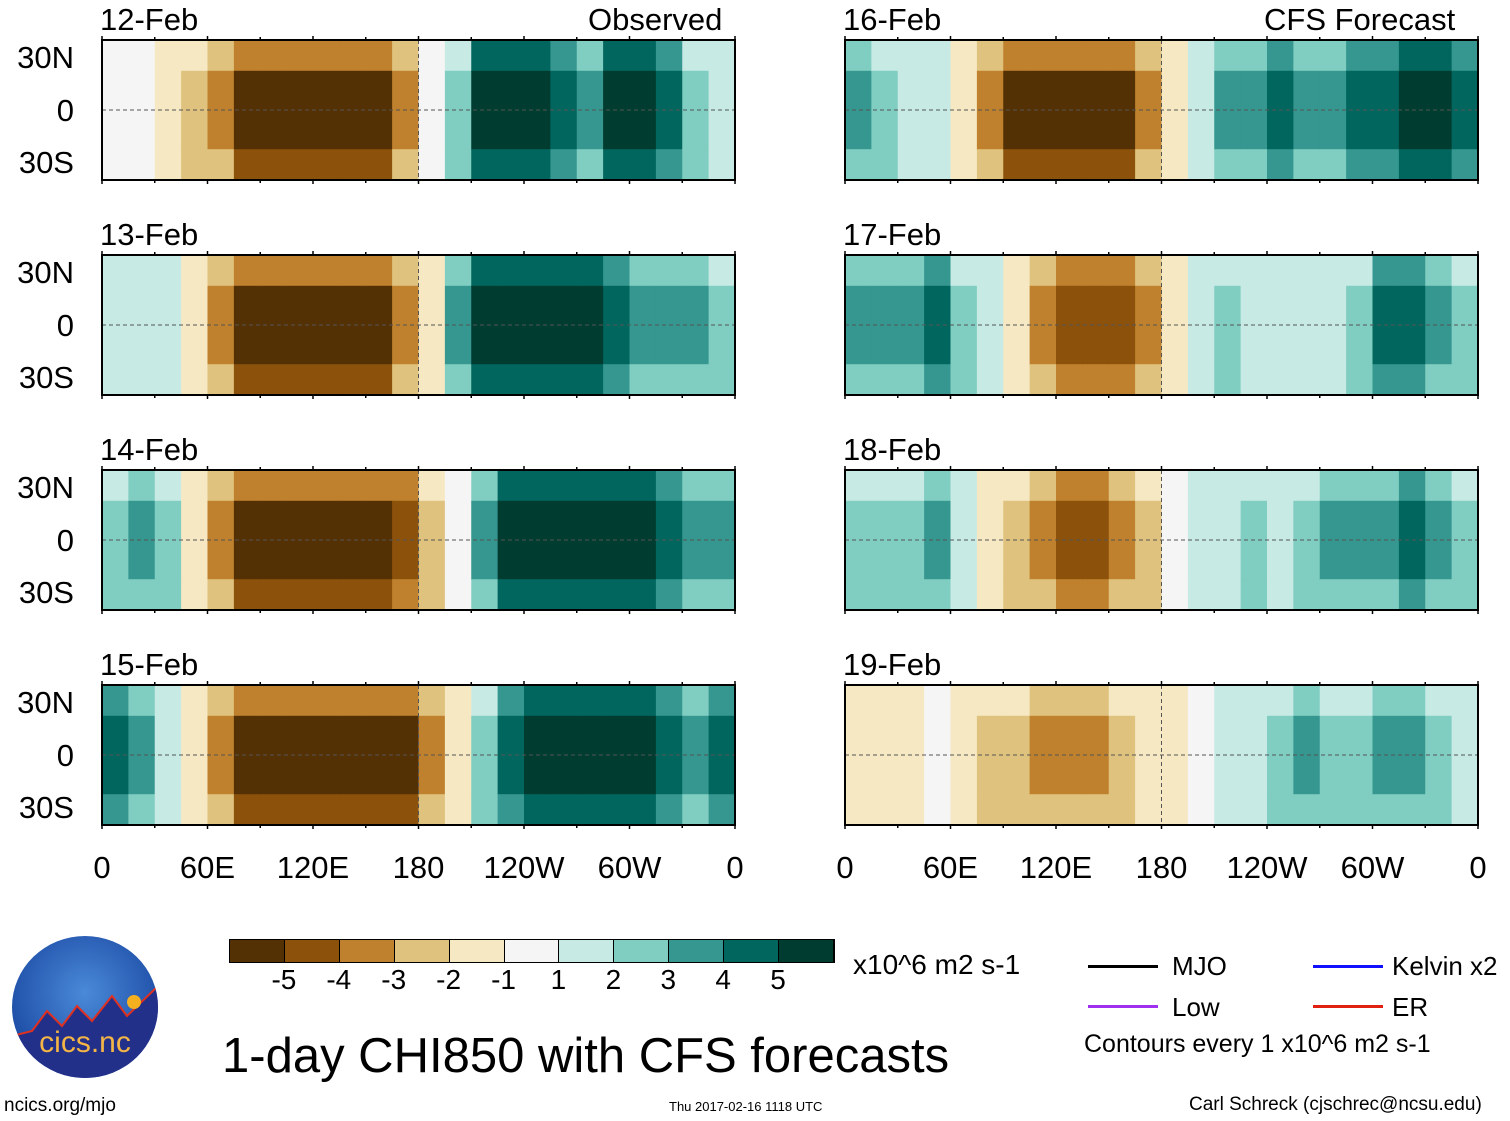  What do you see at coordinates (1445, 966) in the screenshot?
I see `legend-label-kelvin: Kelvin x2` at bounding box center [1445, 966].